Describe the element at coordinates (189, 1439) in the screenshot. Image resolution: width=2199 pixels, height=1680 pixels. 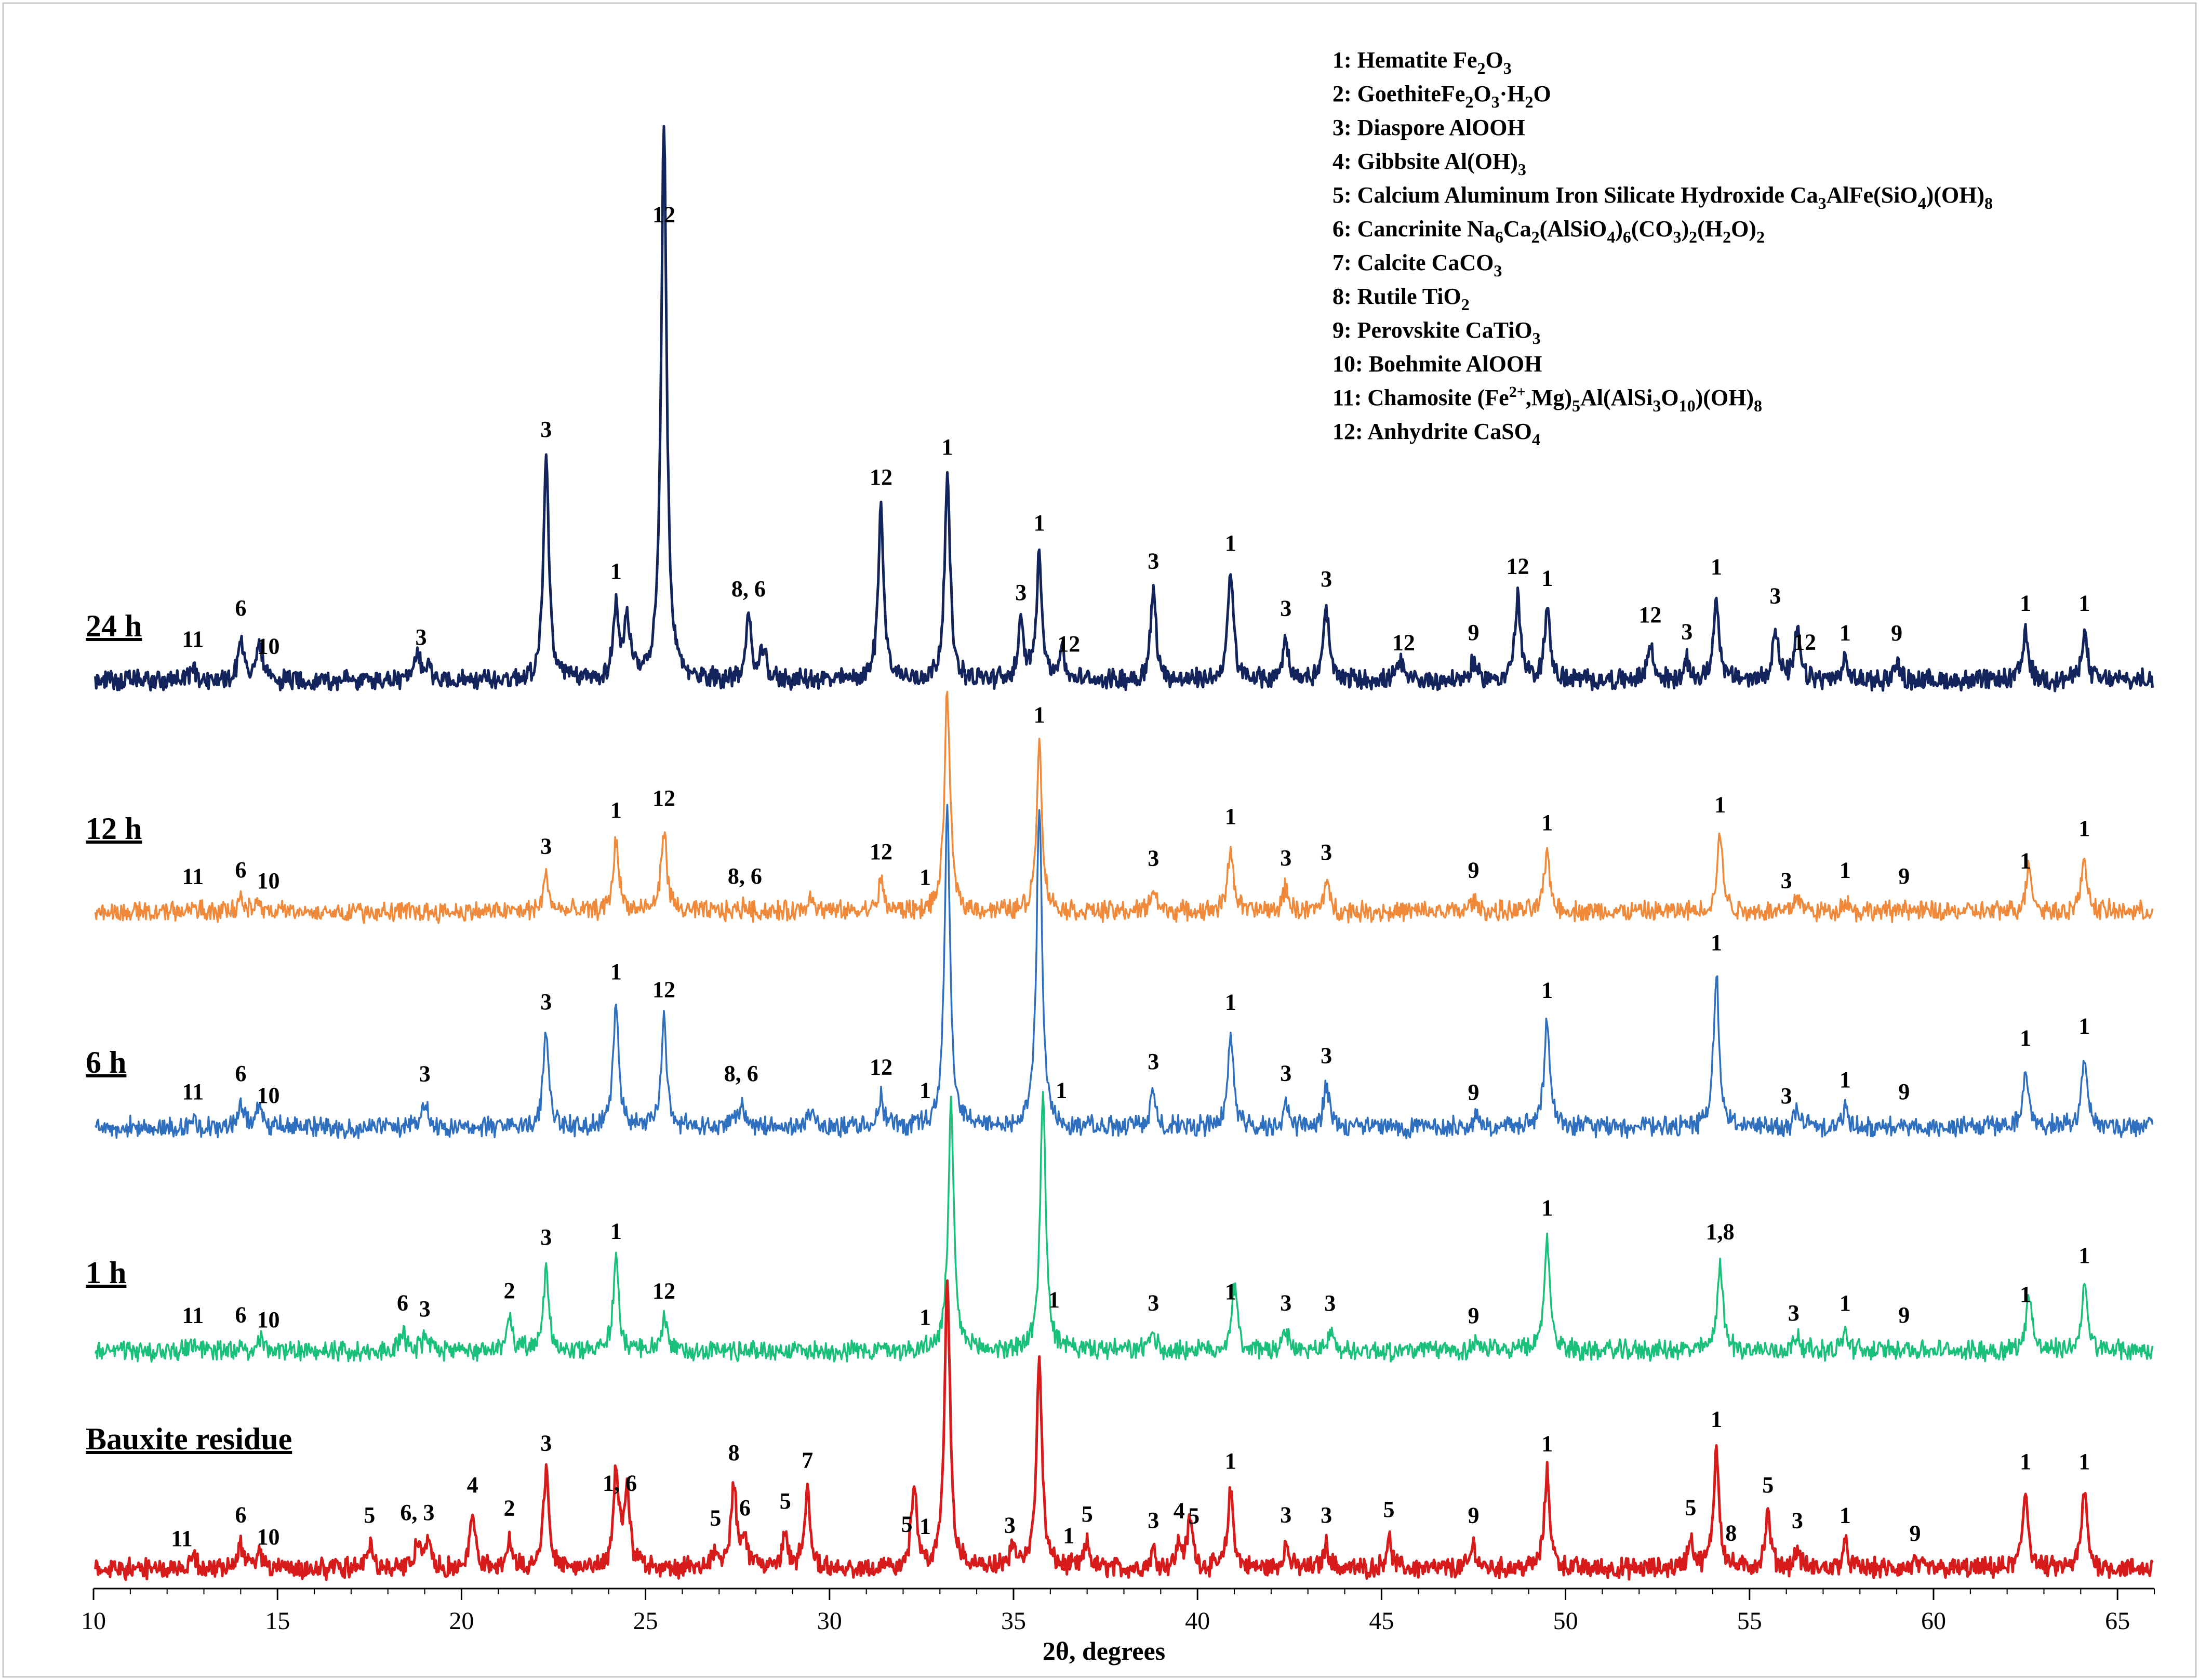
I see `sample-label: Bauxite residue` at that location.